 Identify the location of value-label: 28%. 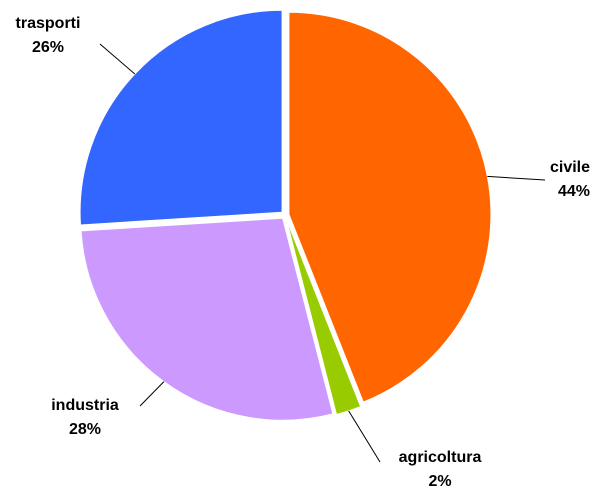
(85, 429).